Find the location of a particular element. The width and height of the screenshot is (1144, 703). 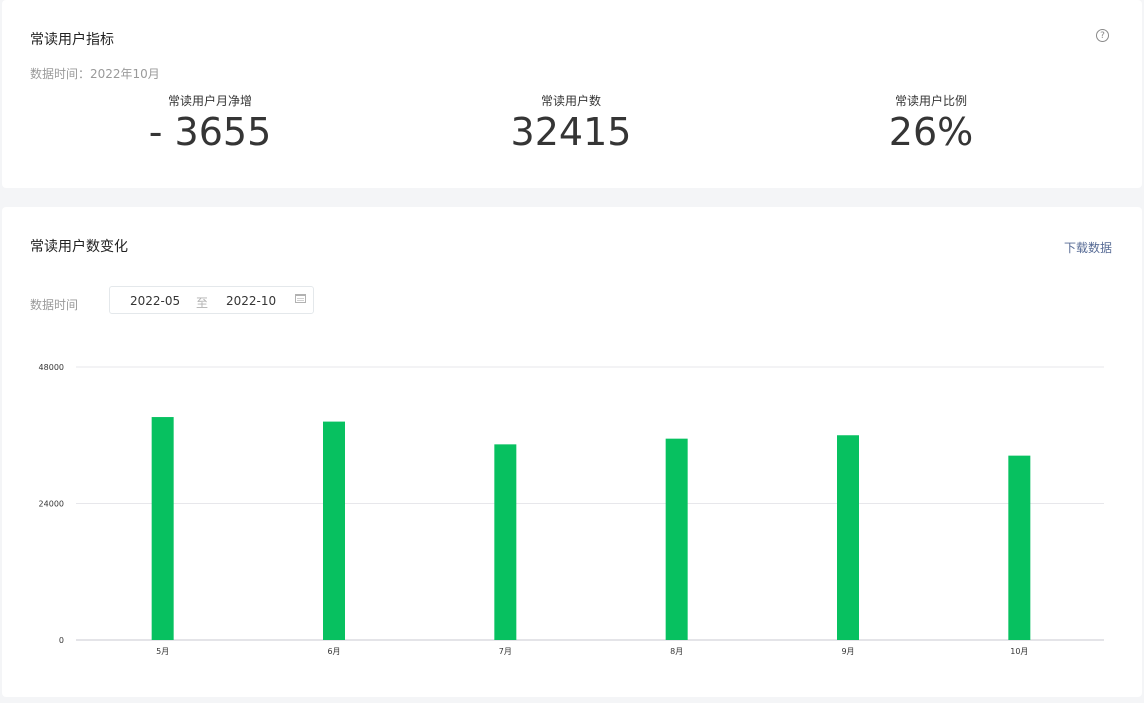

date-range-end: 2022-10 is located at coordinates (251, 301).